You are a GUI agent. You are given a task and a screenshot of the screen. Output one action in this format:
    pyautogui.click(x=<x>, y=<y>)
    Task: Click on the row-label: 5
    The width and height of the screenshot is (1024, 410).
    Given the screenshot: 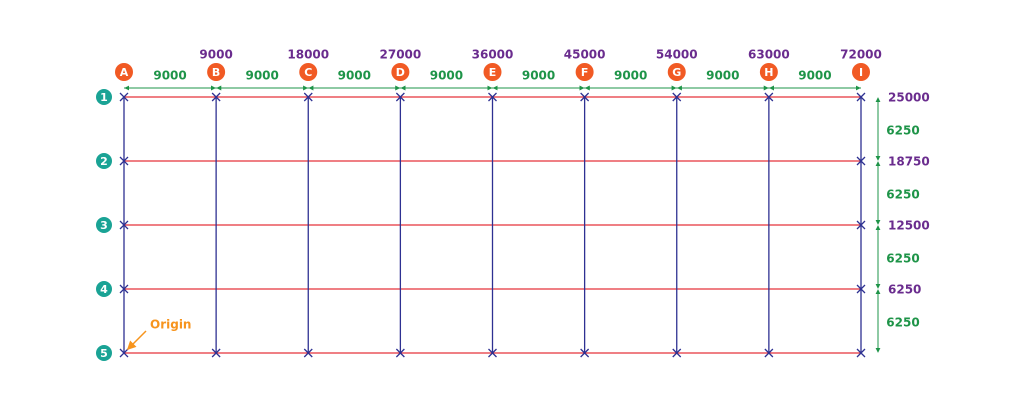 What is the action you would take?
    pyautogui.click(x=104, y=353)
    